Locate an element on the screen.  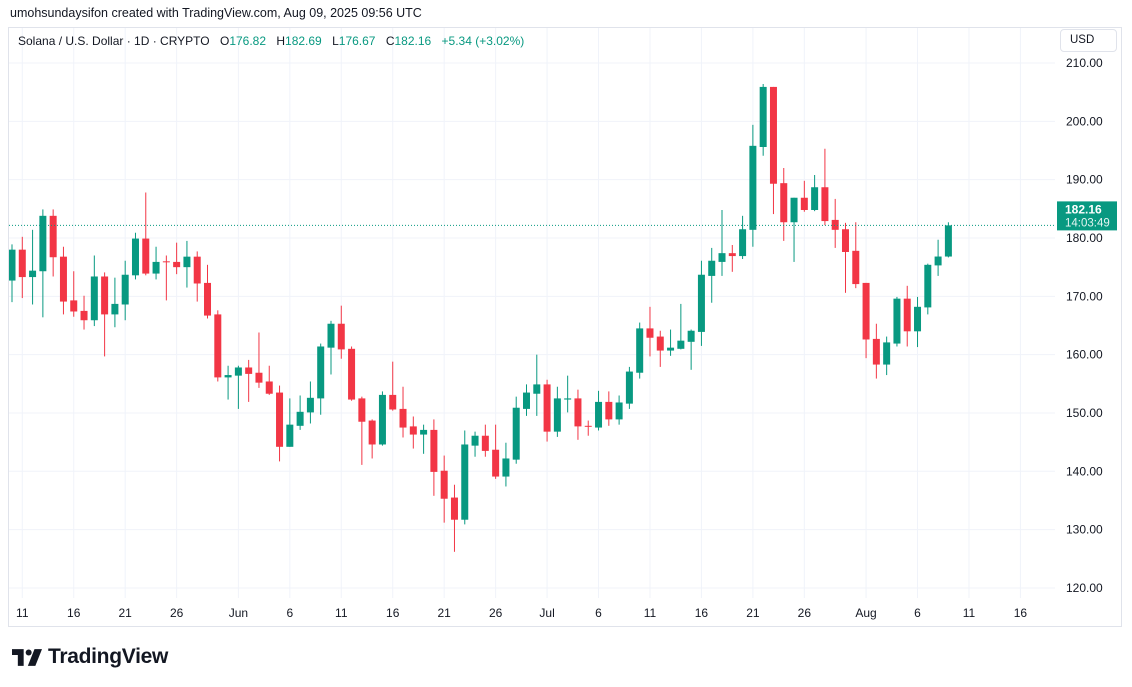
tradingview-logo: TradingView is located at coordinates (90, 657).